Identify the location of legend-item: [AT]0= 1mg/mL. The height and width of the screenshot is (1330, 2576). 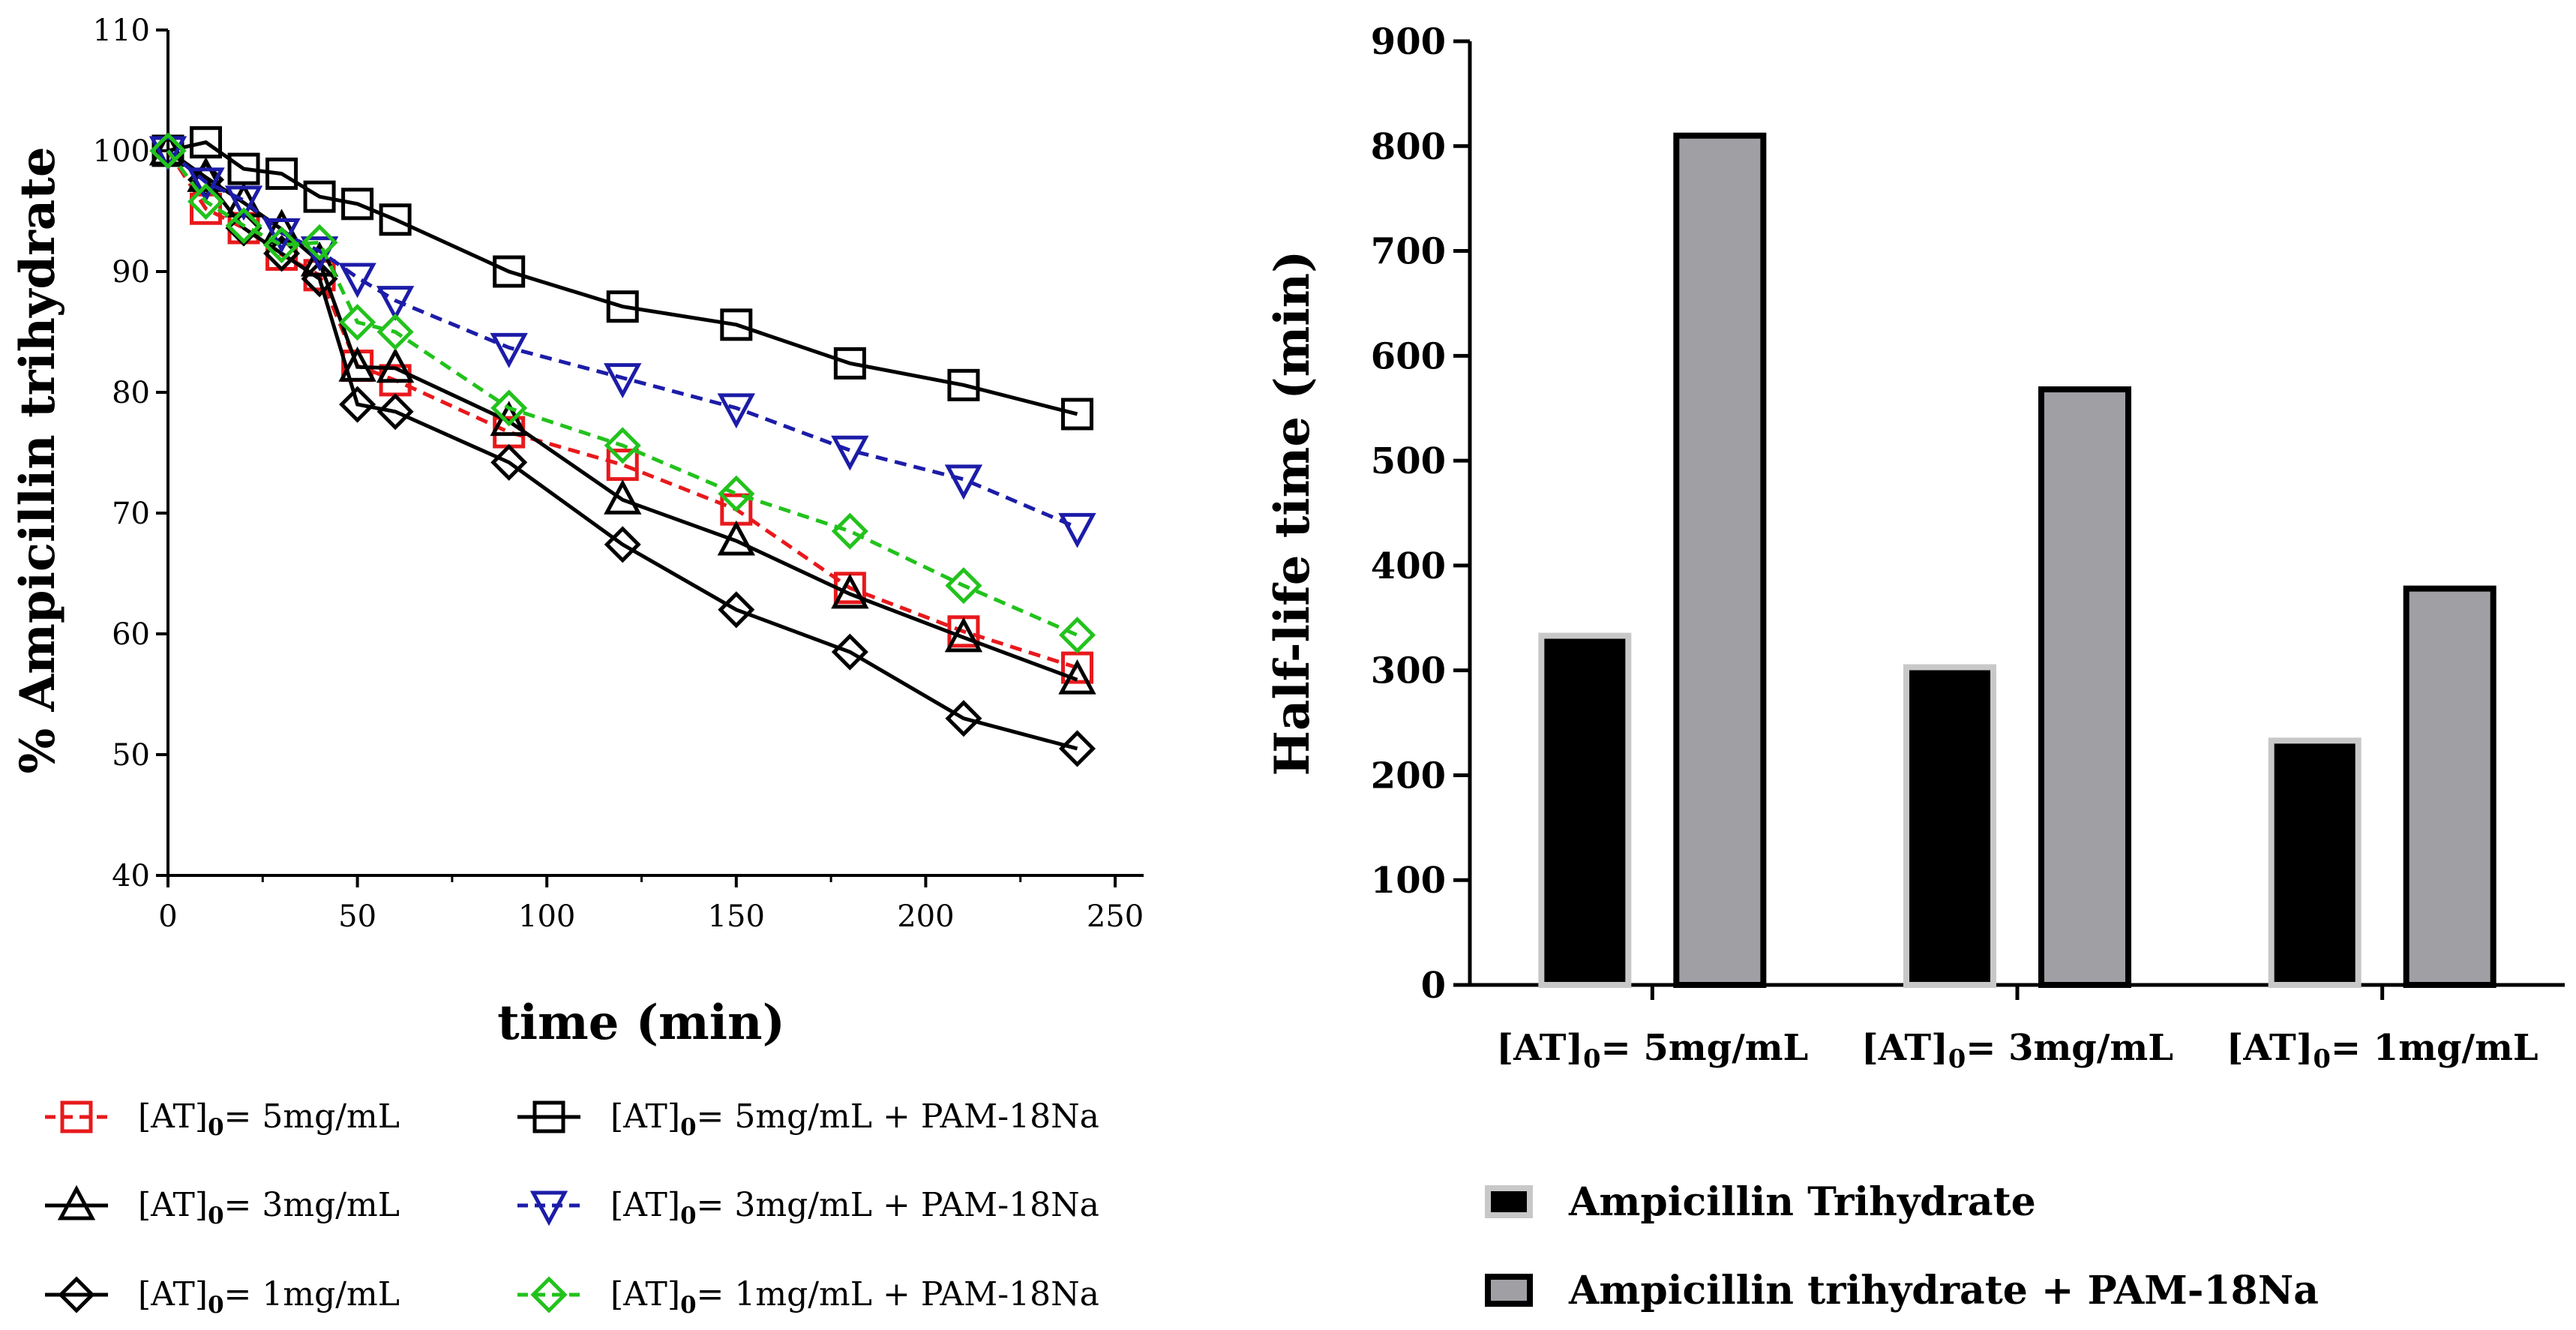
(223, 1297).